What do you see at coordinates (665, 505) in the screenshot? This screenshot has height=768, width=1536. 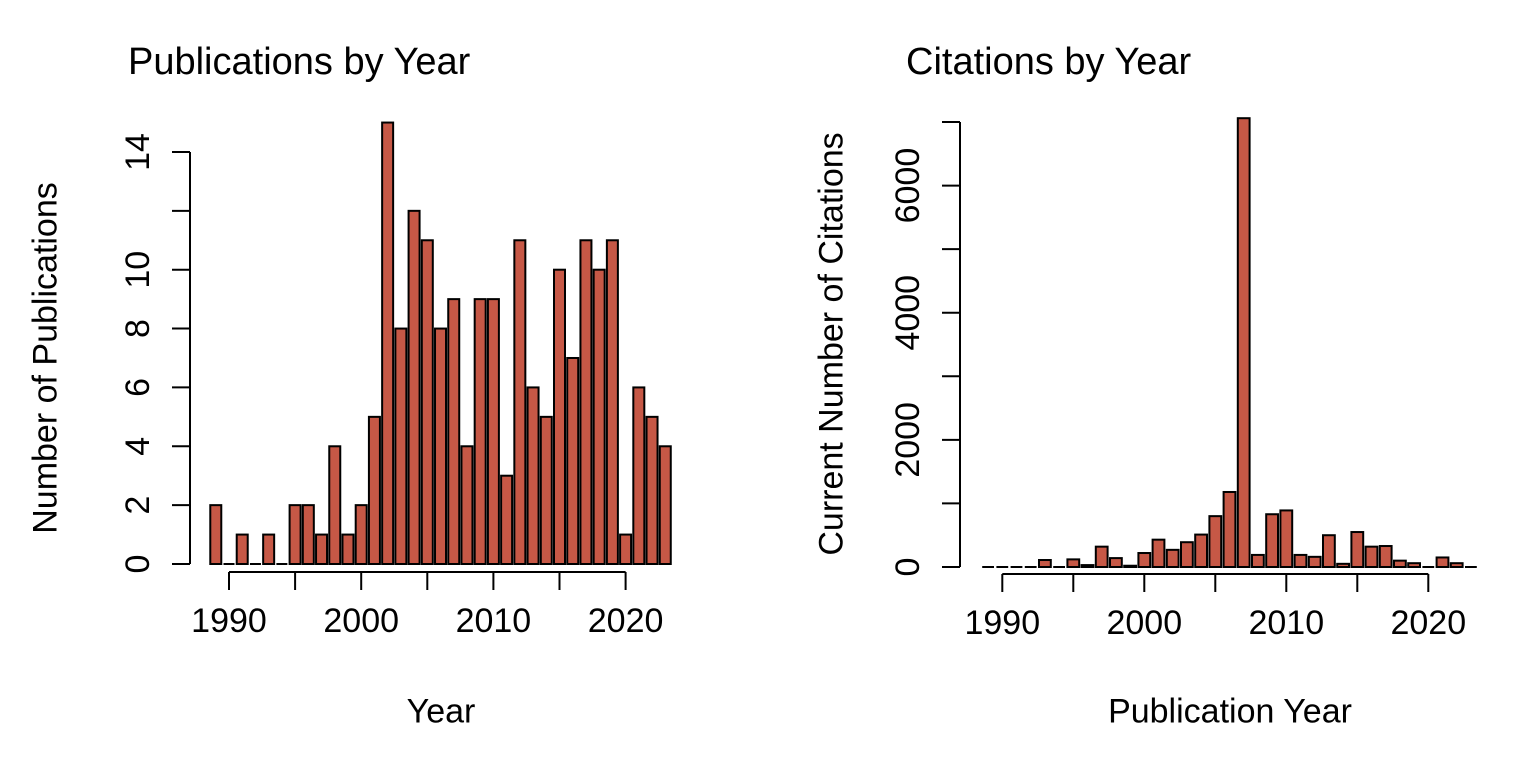 I see `bar-2023` at bounding box center [665, 505].